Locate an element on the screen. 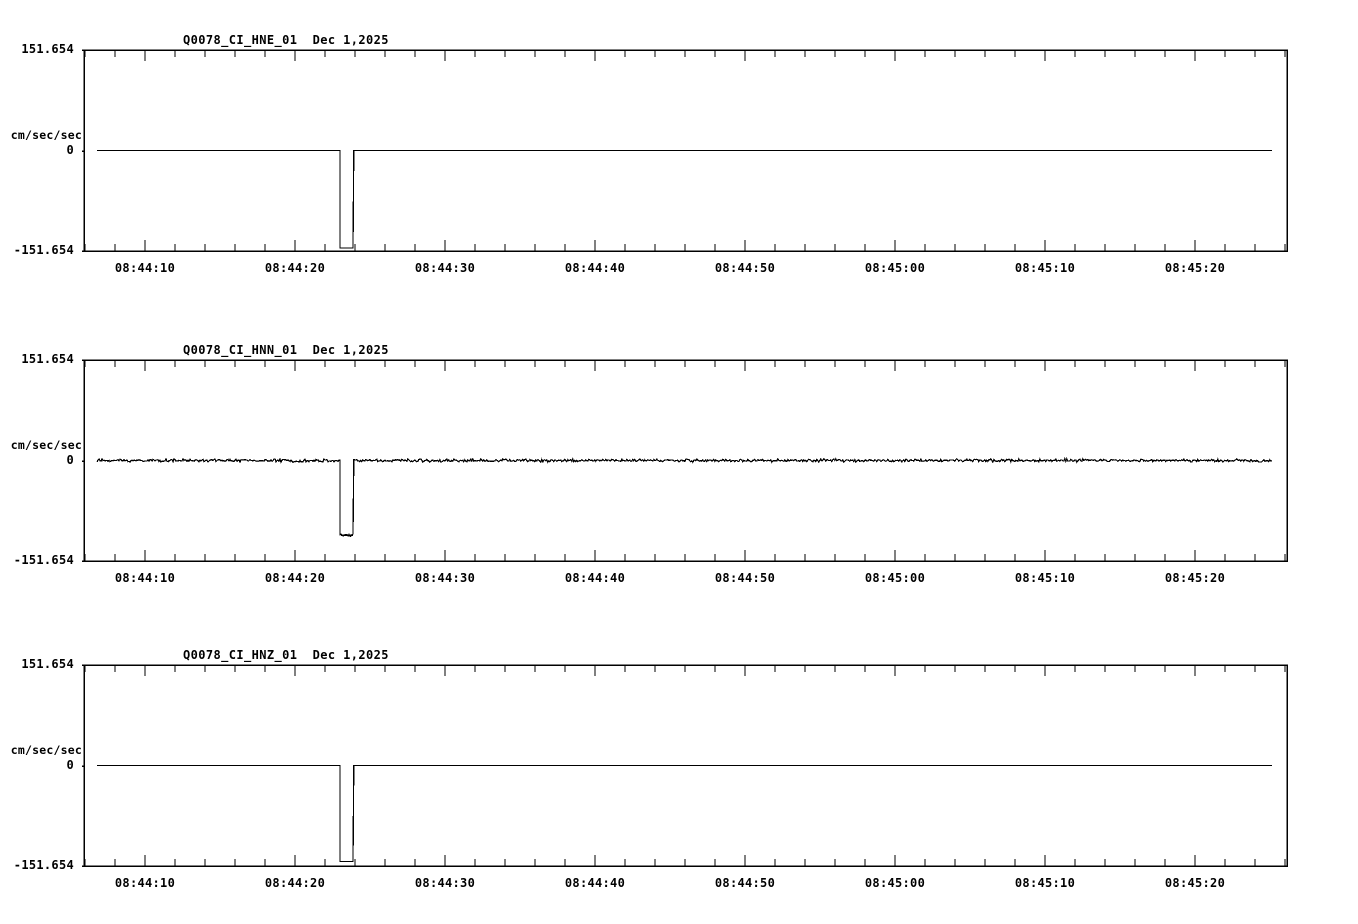  panel-title: Q0078_CI_HNZ_01 Dec 1,2025 is located at coordinates (286, 655).